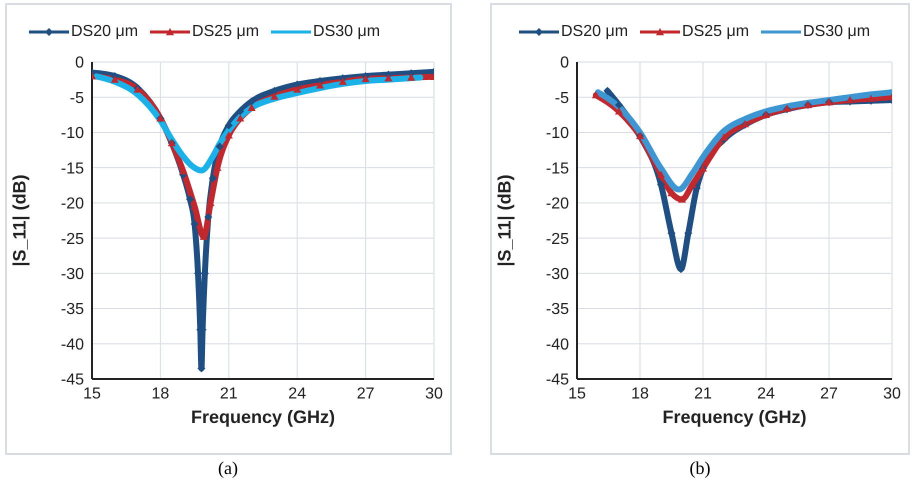 The width and height of the screenshot is (913, 488). I want to click on text: (b), so click(700, 468).